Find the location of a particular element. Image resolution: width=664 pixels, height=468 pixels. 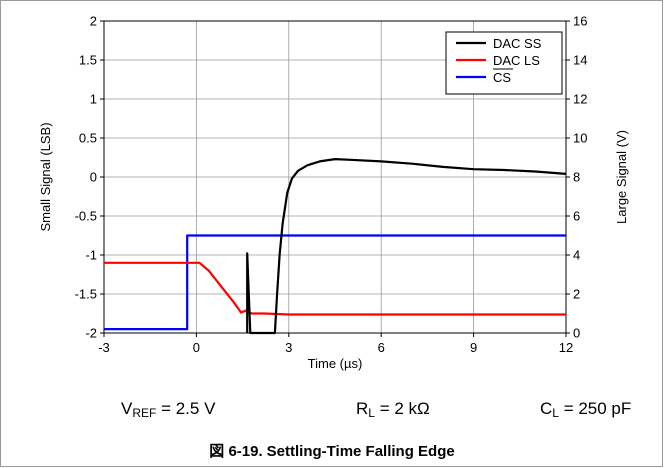

figure-caption: 図 6-19. Settling-Time Falling Edge is located at coordinates (332, 450).